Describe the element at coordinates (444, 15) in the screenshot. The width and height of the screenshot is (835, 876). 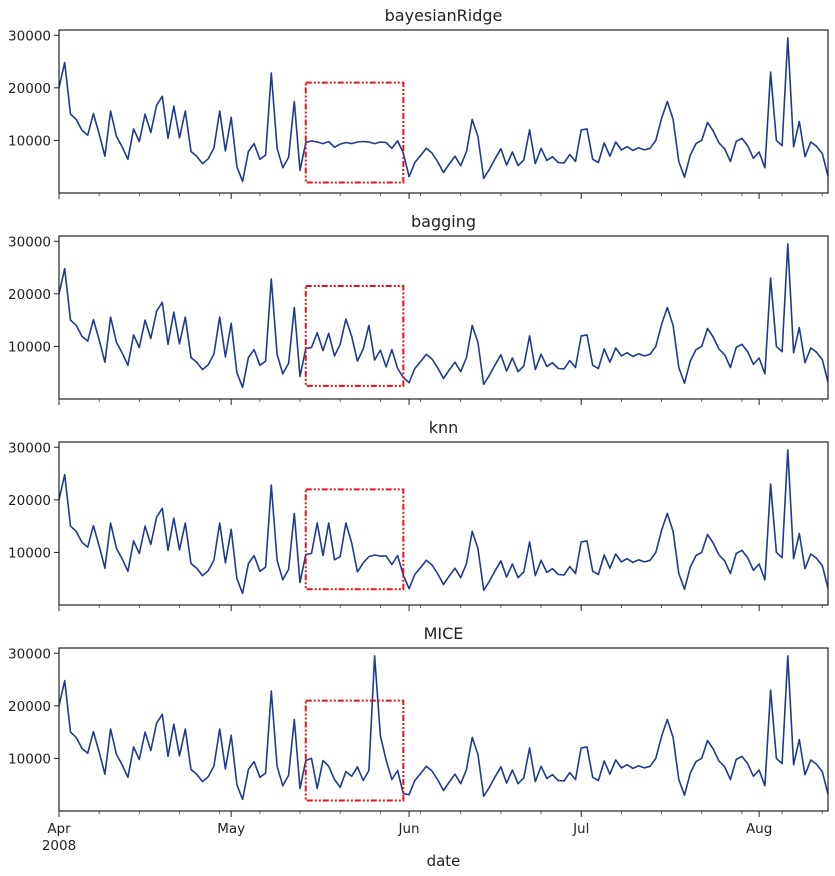
I see `panel-title: bayesianRidge` at that location.